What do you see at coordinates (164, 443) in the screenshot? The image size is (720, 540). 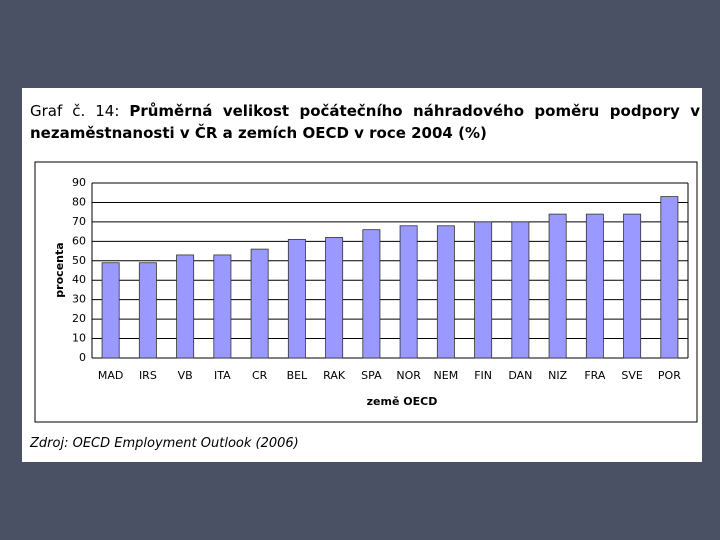 I see `source: Zdroj: OECD Employment Outlook (2006)` at bounding box center [164, 443].